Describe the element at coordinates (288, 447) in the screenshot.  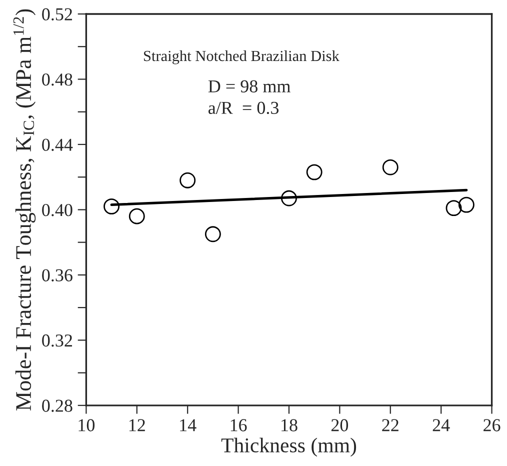
I see `x-axis-title: Thickness (mm)` at that location.